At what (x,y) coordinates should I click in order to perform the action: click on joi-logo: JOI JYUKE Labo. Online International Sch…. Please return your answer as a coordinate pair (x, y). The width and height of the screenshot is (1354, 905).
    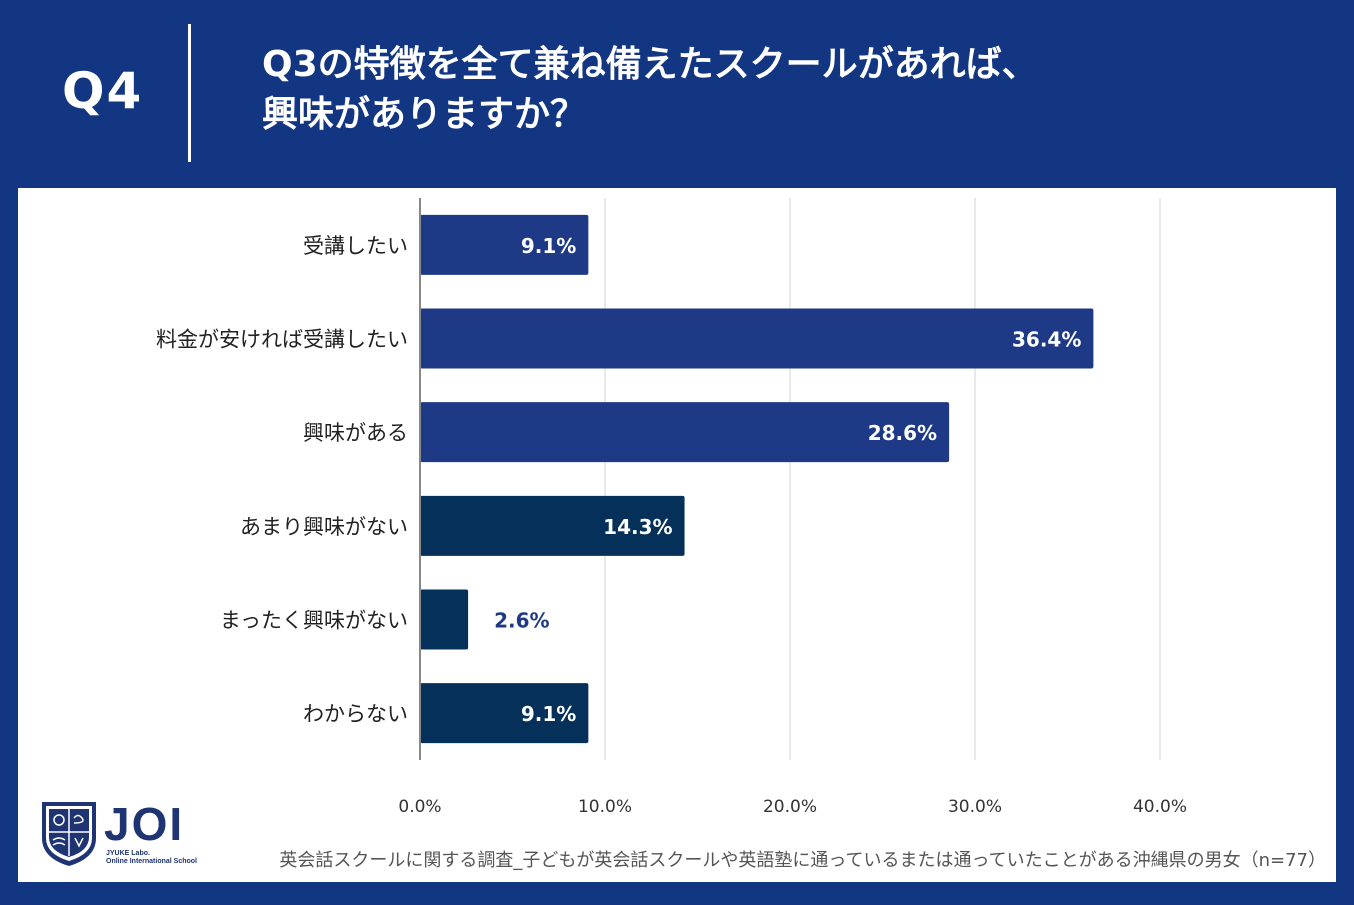
    Looking at the image, I should click on (128, 834).